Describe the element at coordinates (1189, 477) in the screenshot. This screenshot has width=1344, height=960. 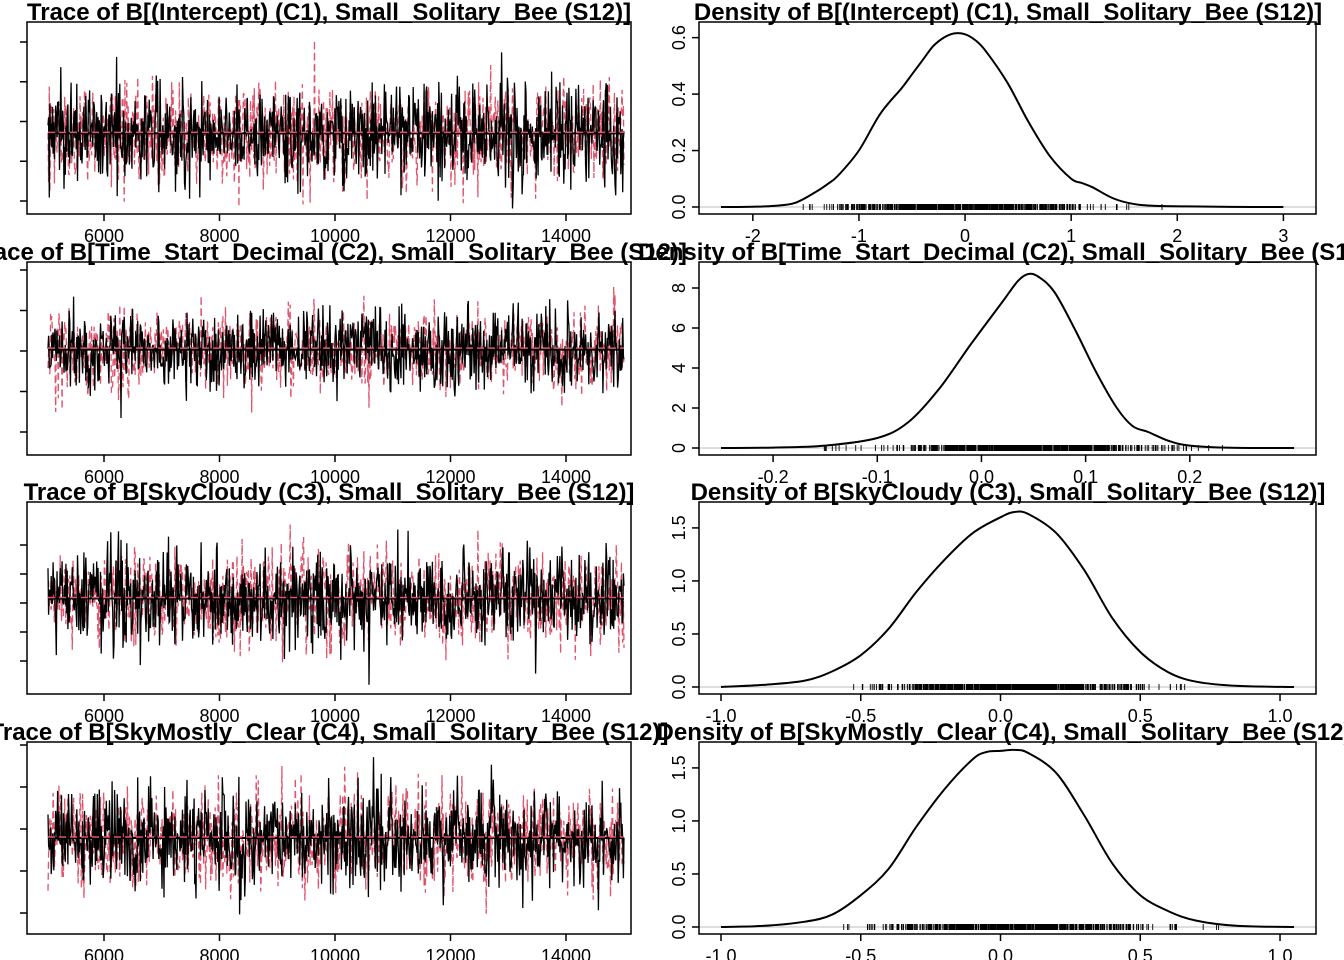
I see `x-tick-label: 0.2` at that location.